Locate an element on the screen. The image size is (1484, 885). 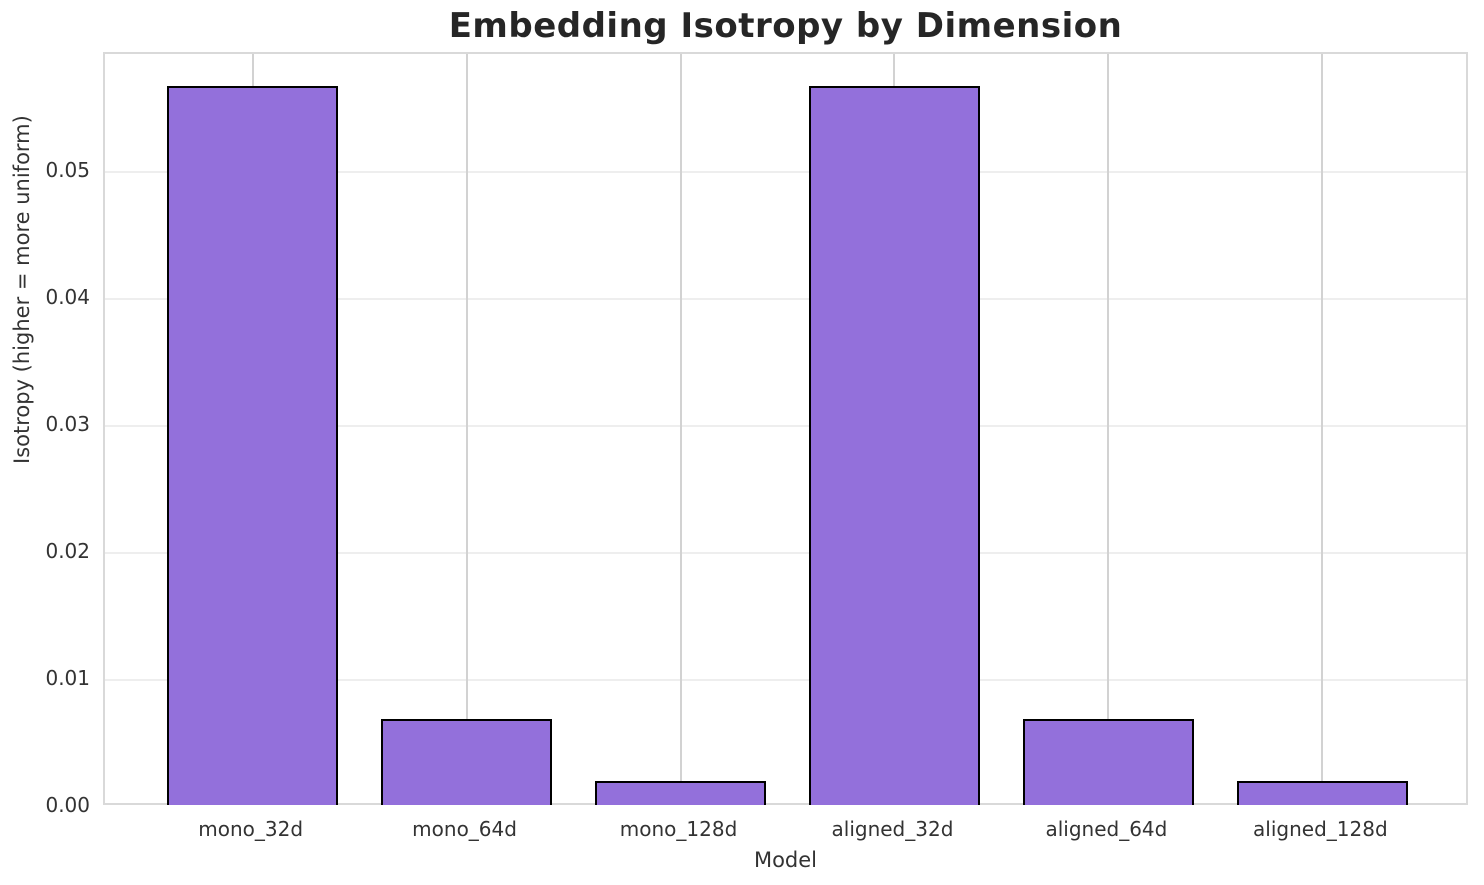
bar-aligned_128d is located at coordinates (1322, 793).